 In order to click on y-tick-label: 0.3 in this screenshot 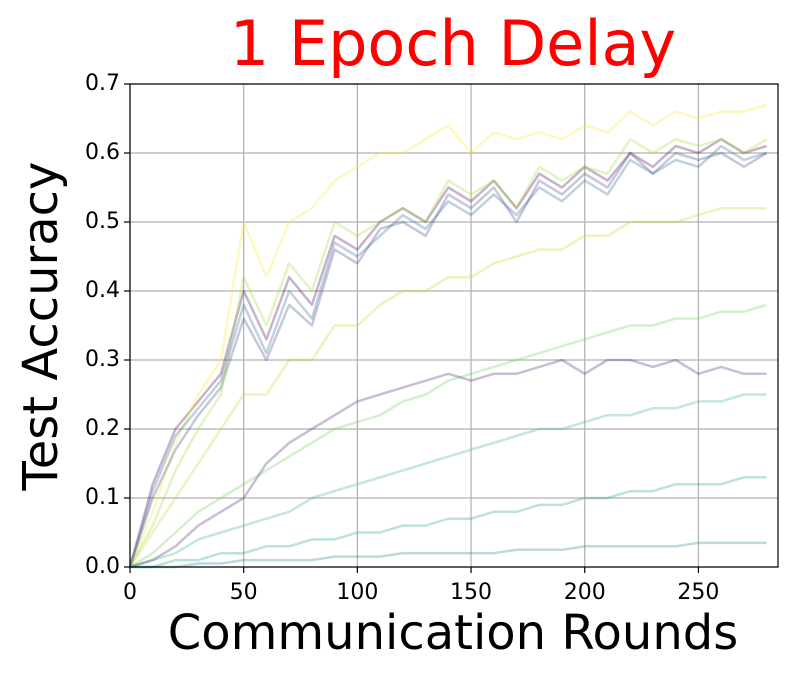, I will do `click(102, 359)`.